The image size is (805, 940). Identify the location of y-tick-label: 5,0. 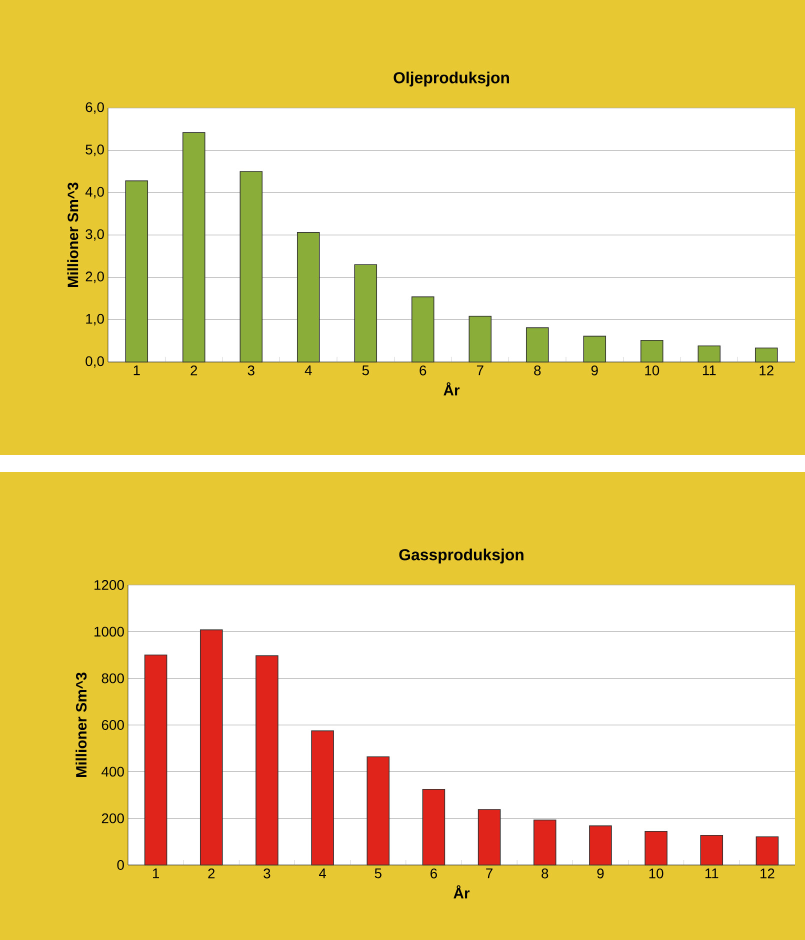
(95, 150).